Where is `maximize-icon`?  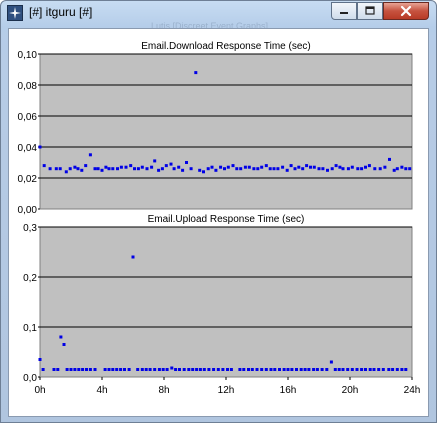
maximize-icon is located at coordinates (370, 10).